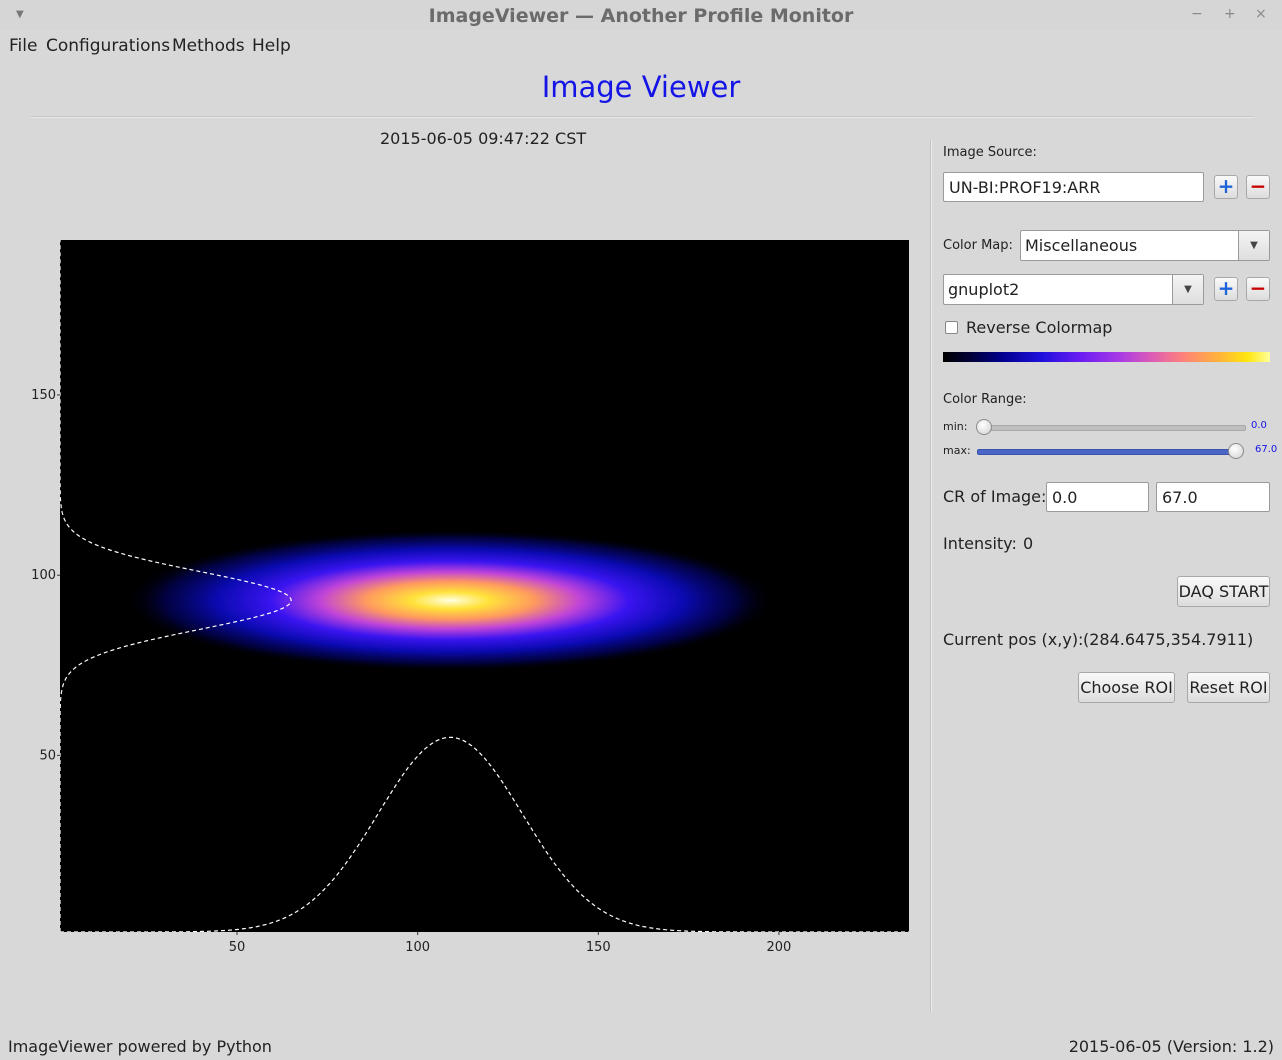 The height and width of the screenshot is (1060, 1282). I want to click on status-left: ImageViewer powered by Python, so click(140, 1046).